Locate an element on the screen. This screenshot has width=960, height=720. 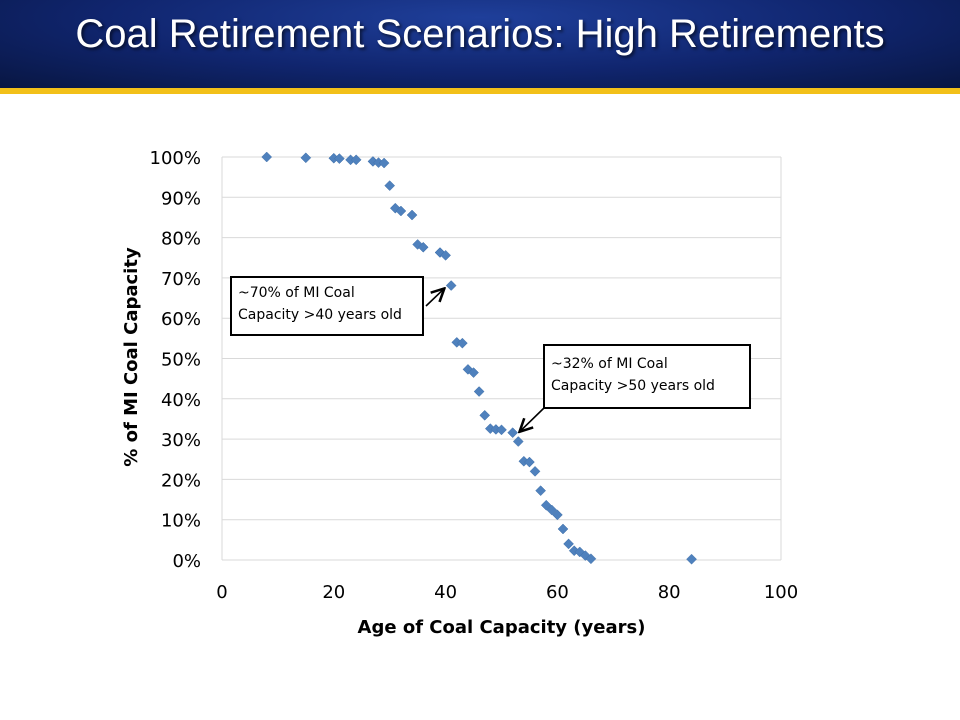
y-tick-label: 10% is located at coordinates (181, 521).